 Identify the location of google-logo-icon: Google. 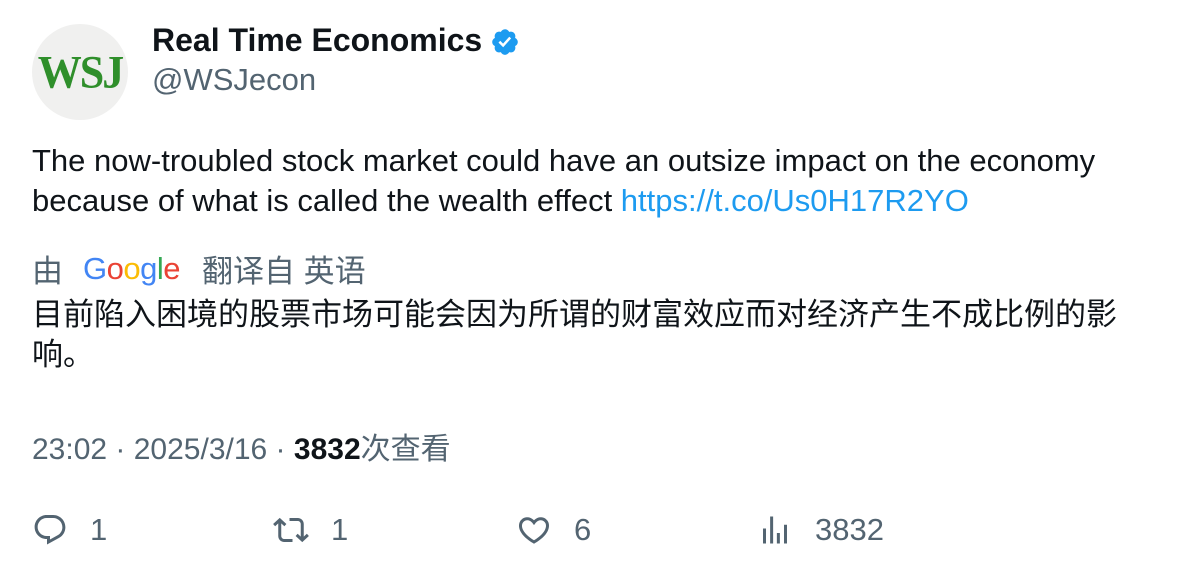
(132, 268).